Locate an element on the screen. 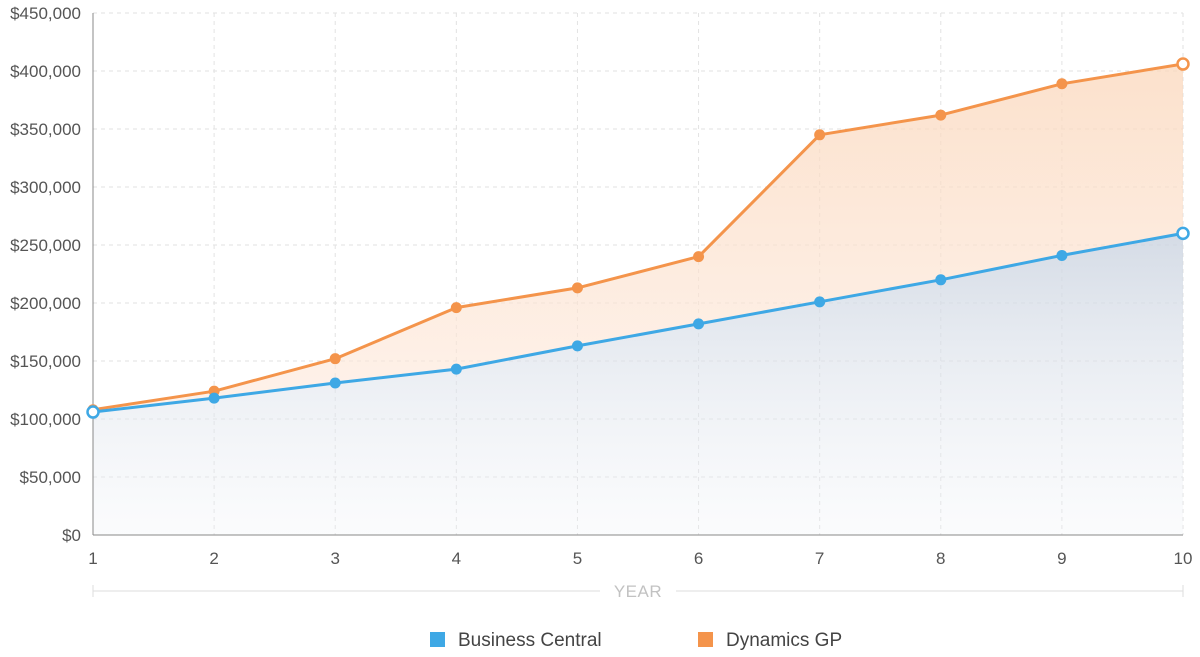 The height and width of the screenshot is (657, 1200). x-axis-title: YEAR is located at coordinates (638, 591).